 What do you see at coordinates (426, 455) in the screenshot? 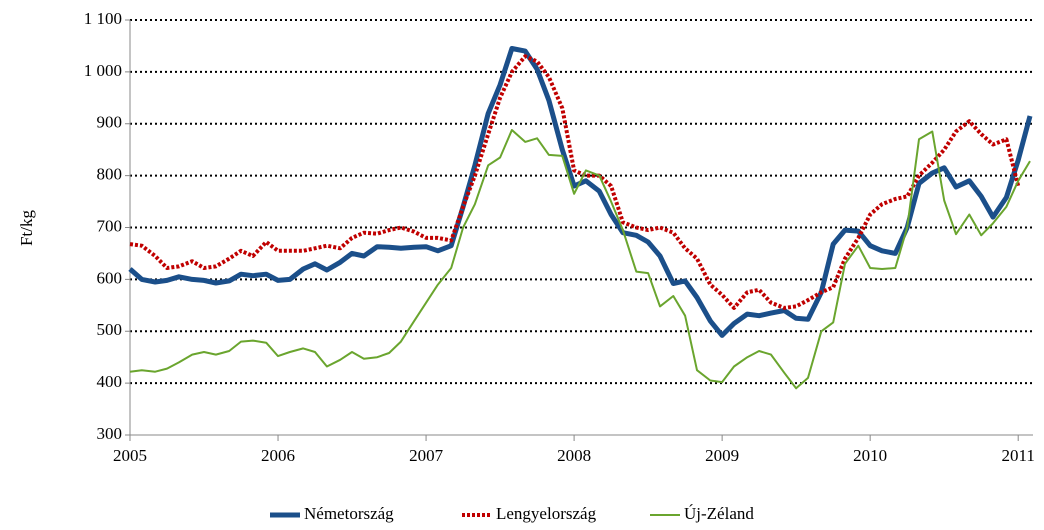
I see `x-tick-label: 2007` at bounding box center [426, 455].